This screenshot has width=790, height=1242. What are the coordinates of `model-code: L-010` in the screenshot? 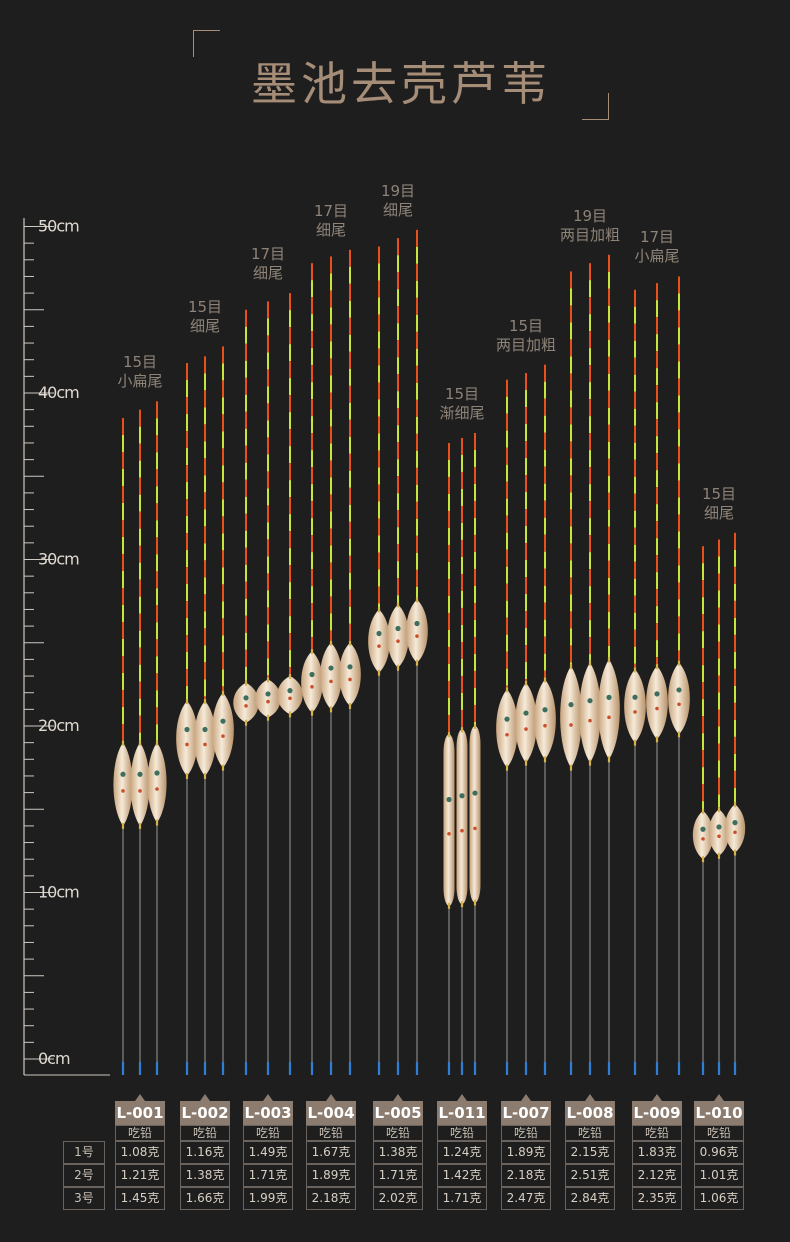 It's located at (719, 1113).